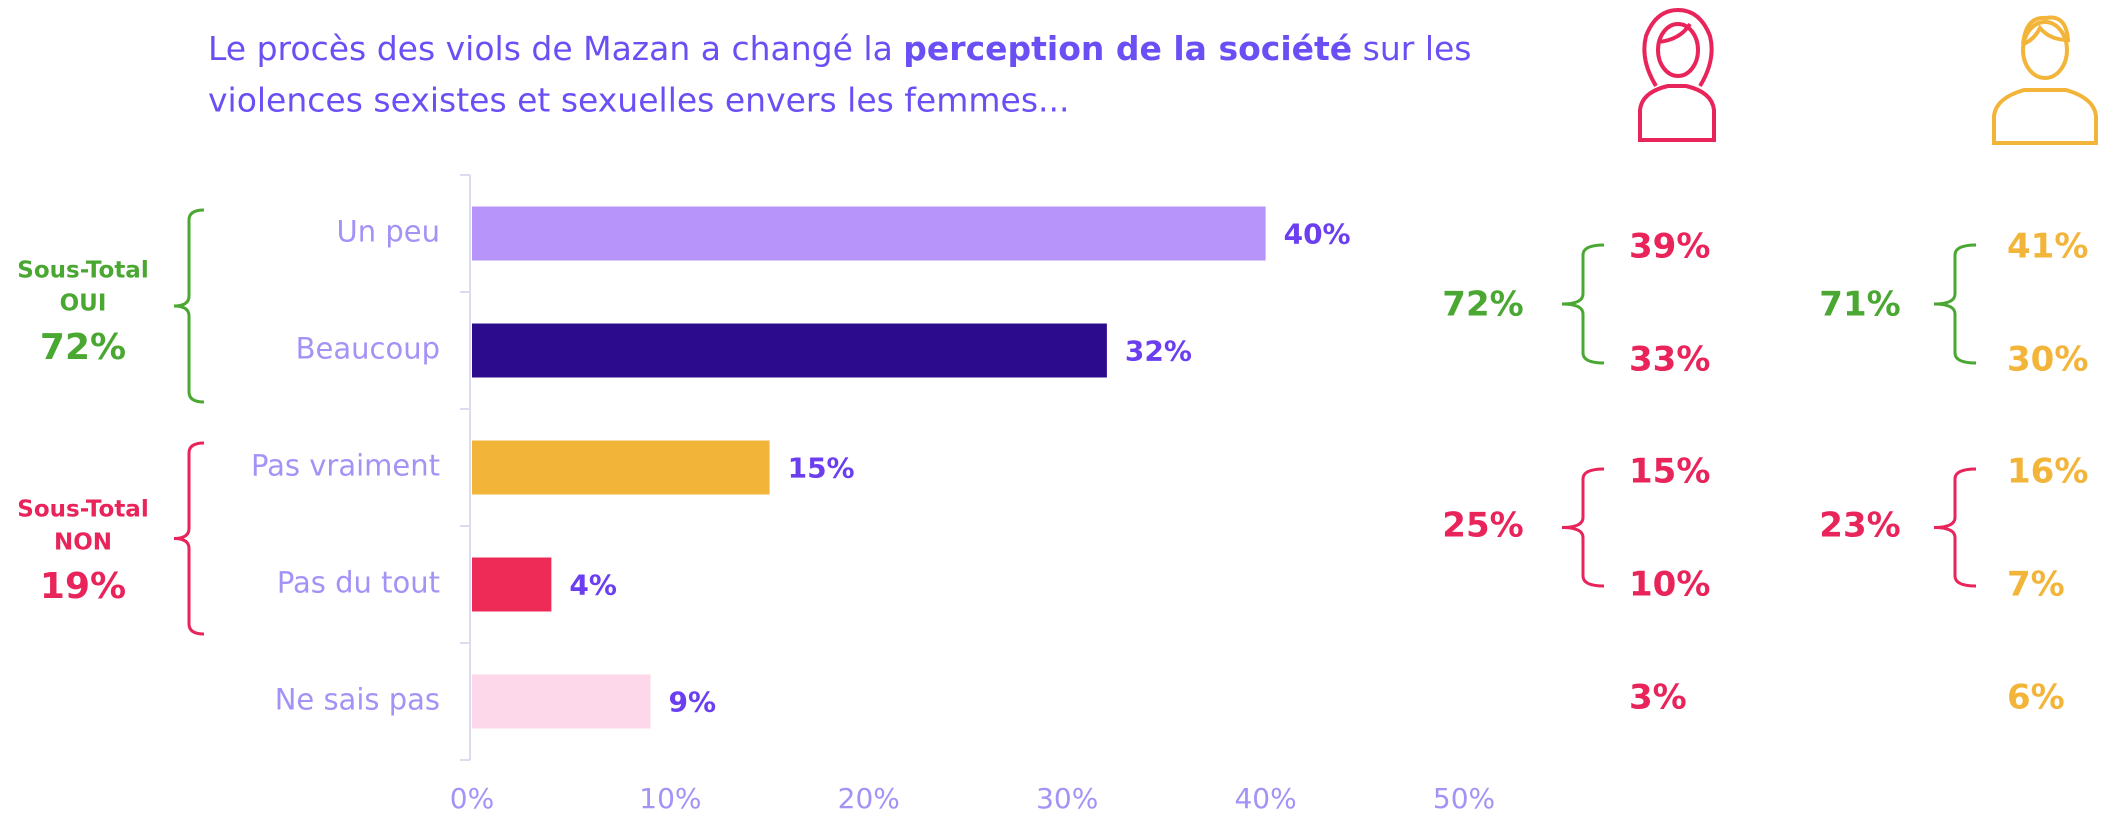 The height and width of the screenshot is (813, 2103). Describe the element at coordinates (1067, 797) in the screenshot. I see `x-tick-label: 30%` at that location.